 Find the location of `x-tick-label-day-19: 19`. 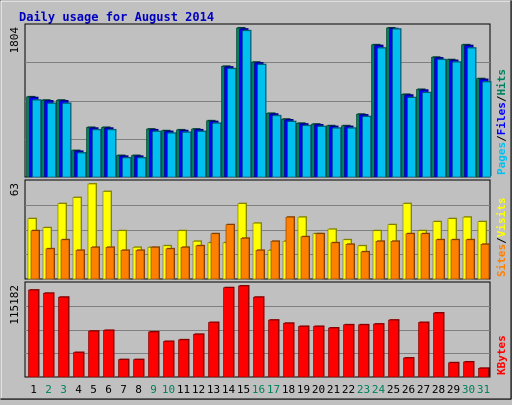

x-tick-label-day-19: 19 is located at coordinates (303, 389).